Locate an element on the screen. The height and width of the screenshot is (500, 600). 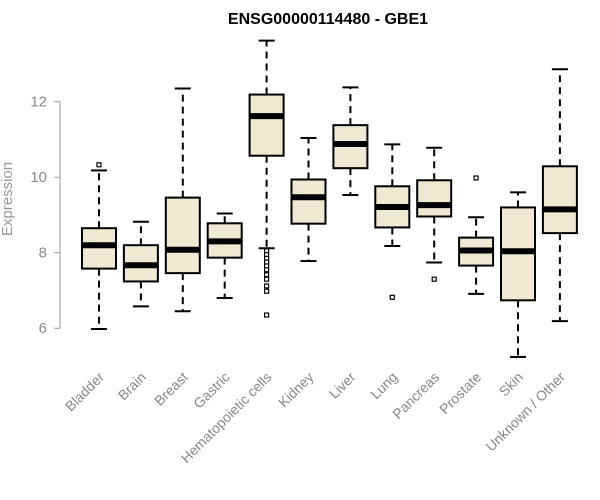
y-axis-label: Expression is located at coordinates (8, 199).